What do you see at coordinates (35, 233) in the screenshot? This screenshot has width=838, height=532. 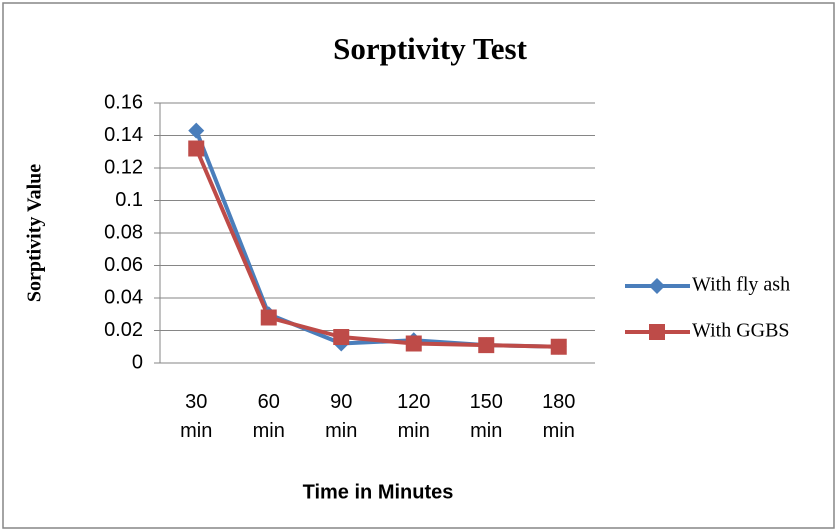 I see `y-axis-label: Sorptivity Value` at bounding box center [35, 233].